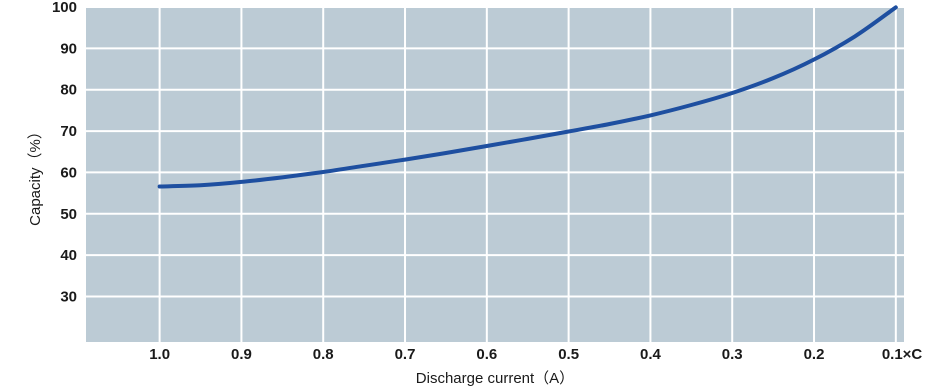  Describe the element at coordinates (405, 354) in the screenshot. I see `x-tick-label: 0.7` at that location.